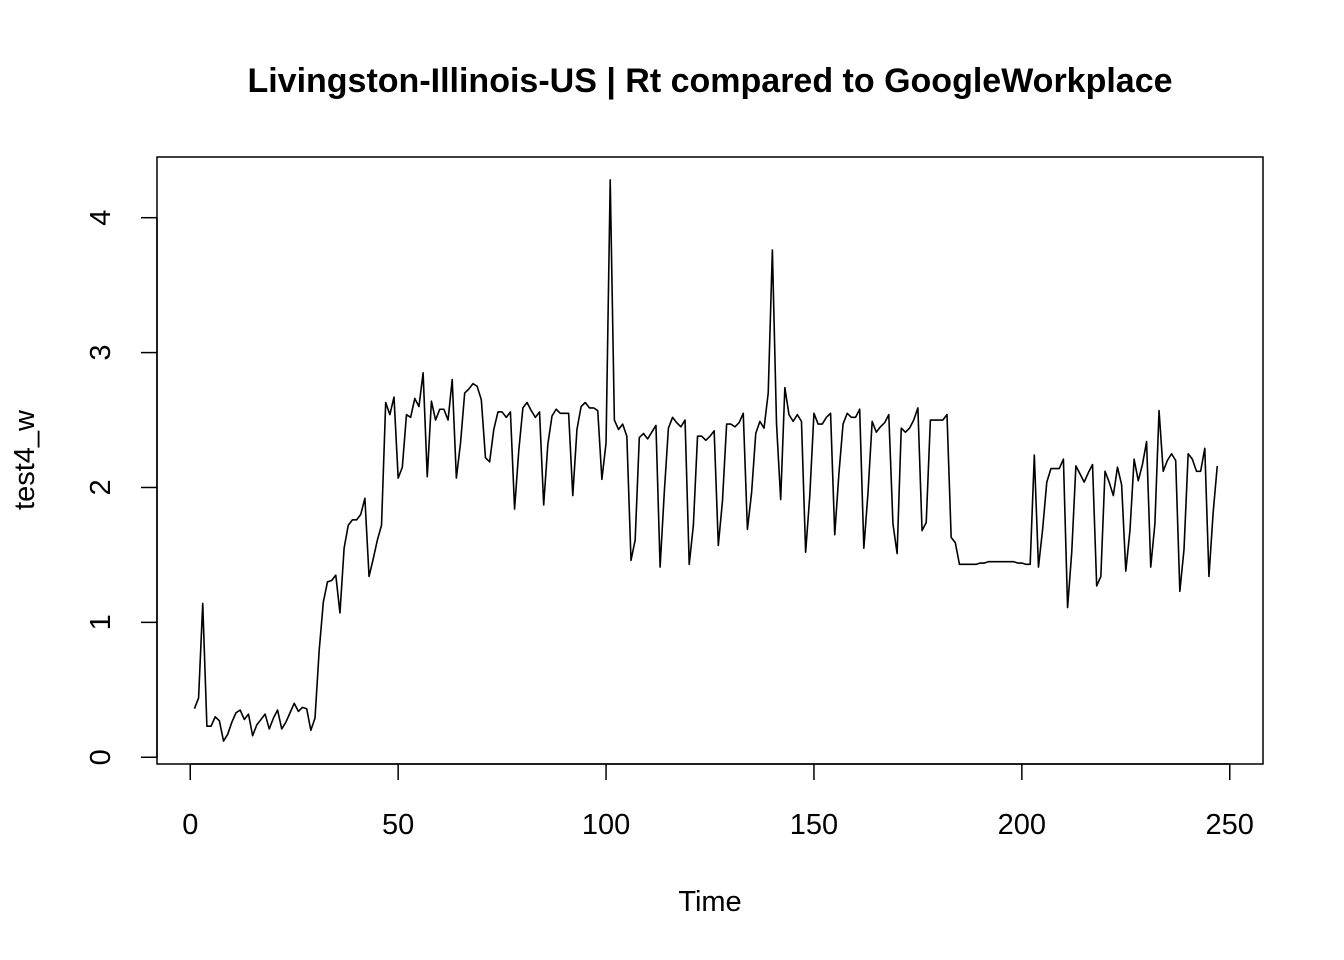 The width and height of the screenshot is (1344, 960). What do you see at coordinates (606, 825) in the screenshot?
I see `x-tick-label: 100` at bounding box center [606, 825].